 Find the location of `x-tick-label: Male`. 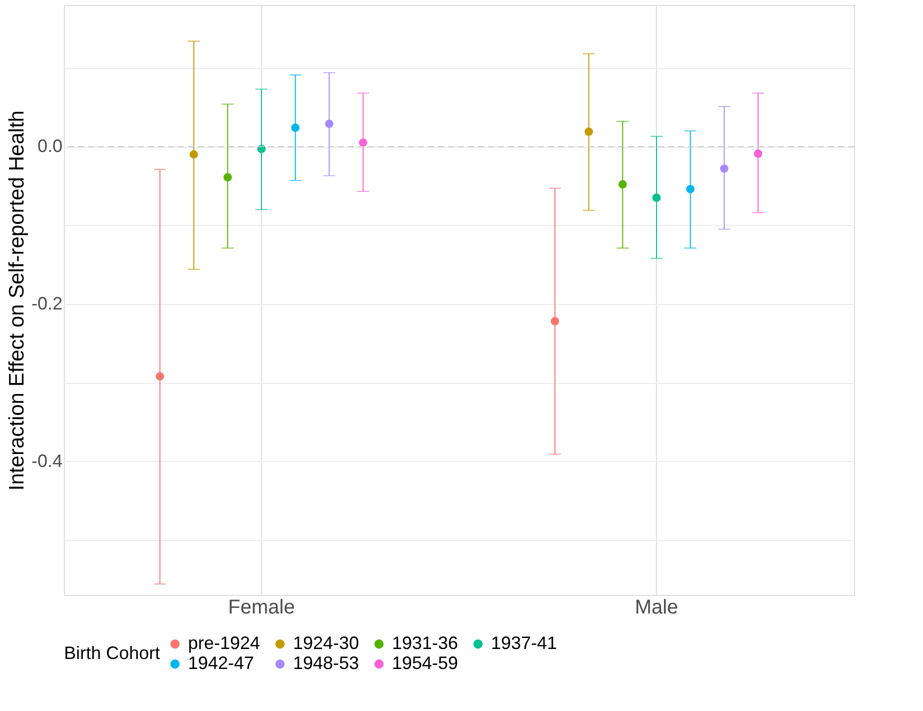

x-tick-label: Male is located at coordinates (656, 607).